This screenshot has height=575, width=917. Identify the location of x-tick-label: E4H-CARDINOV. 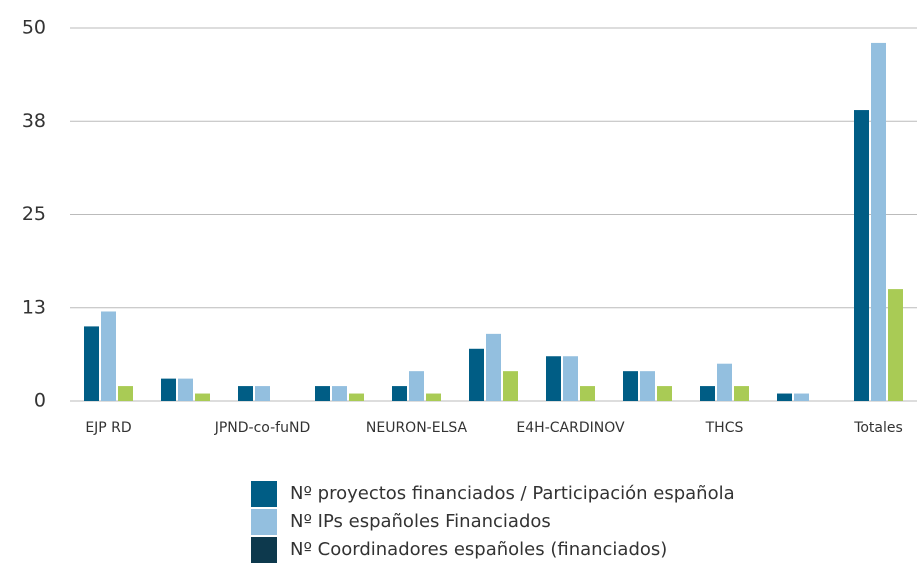
(570, 428).